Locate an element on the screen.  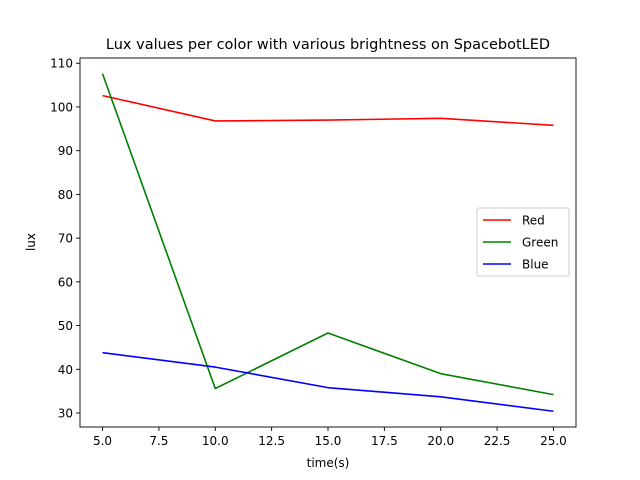
y-tick-label: 30 is located at coordinates (65, 414).